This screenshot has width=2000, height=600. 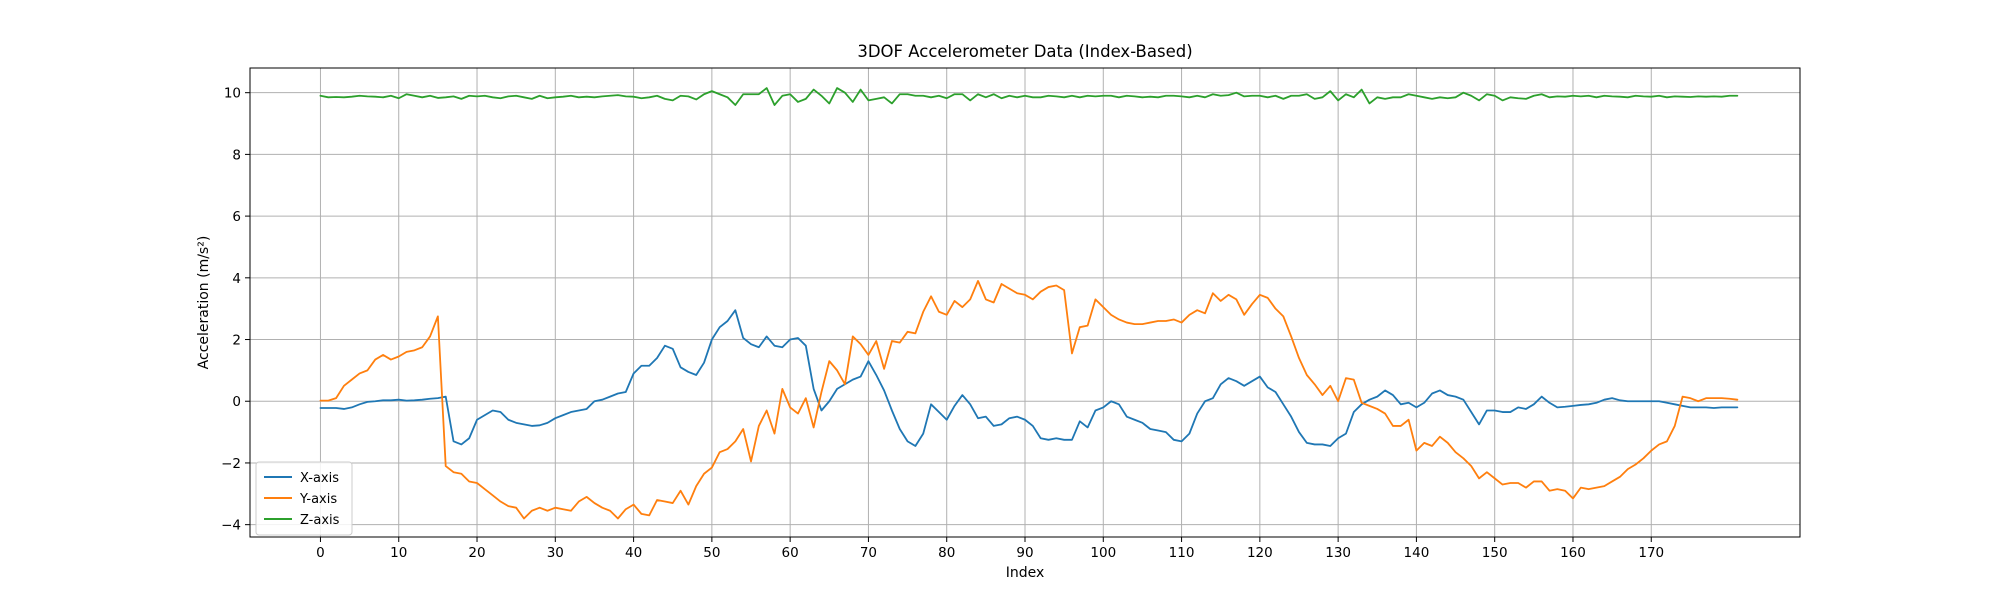 I want to click on x-tick-label: 110, so click(x=1182, y=553).